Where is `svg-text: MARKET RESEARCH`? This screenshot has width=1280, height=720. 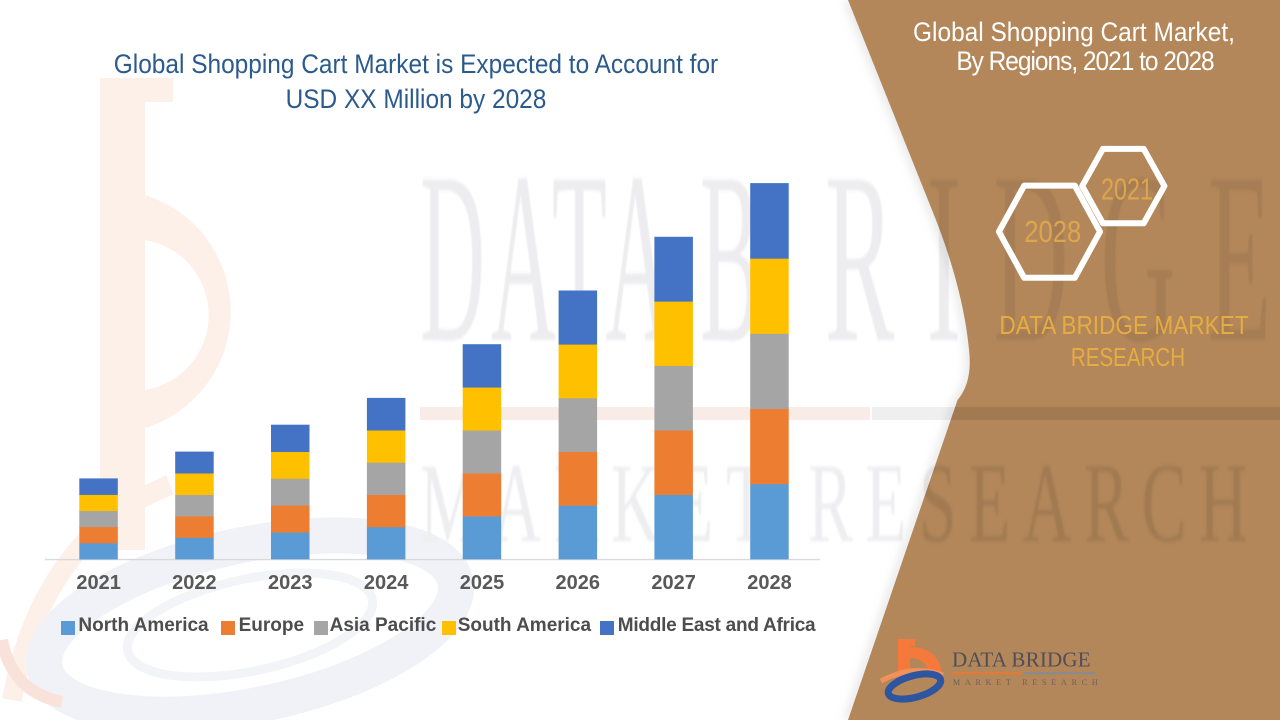 svg-text: MARKET RESEARCH is located at coordinates (1027, 682).